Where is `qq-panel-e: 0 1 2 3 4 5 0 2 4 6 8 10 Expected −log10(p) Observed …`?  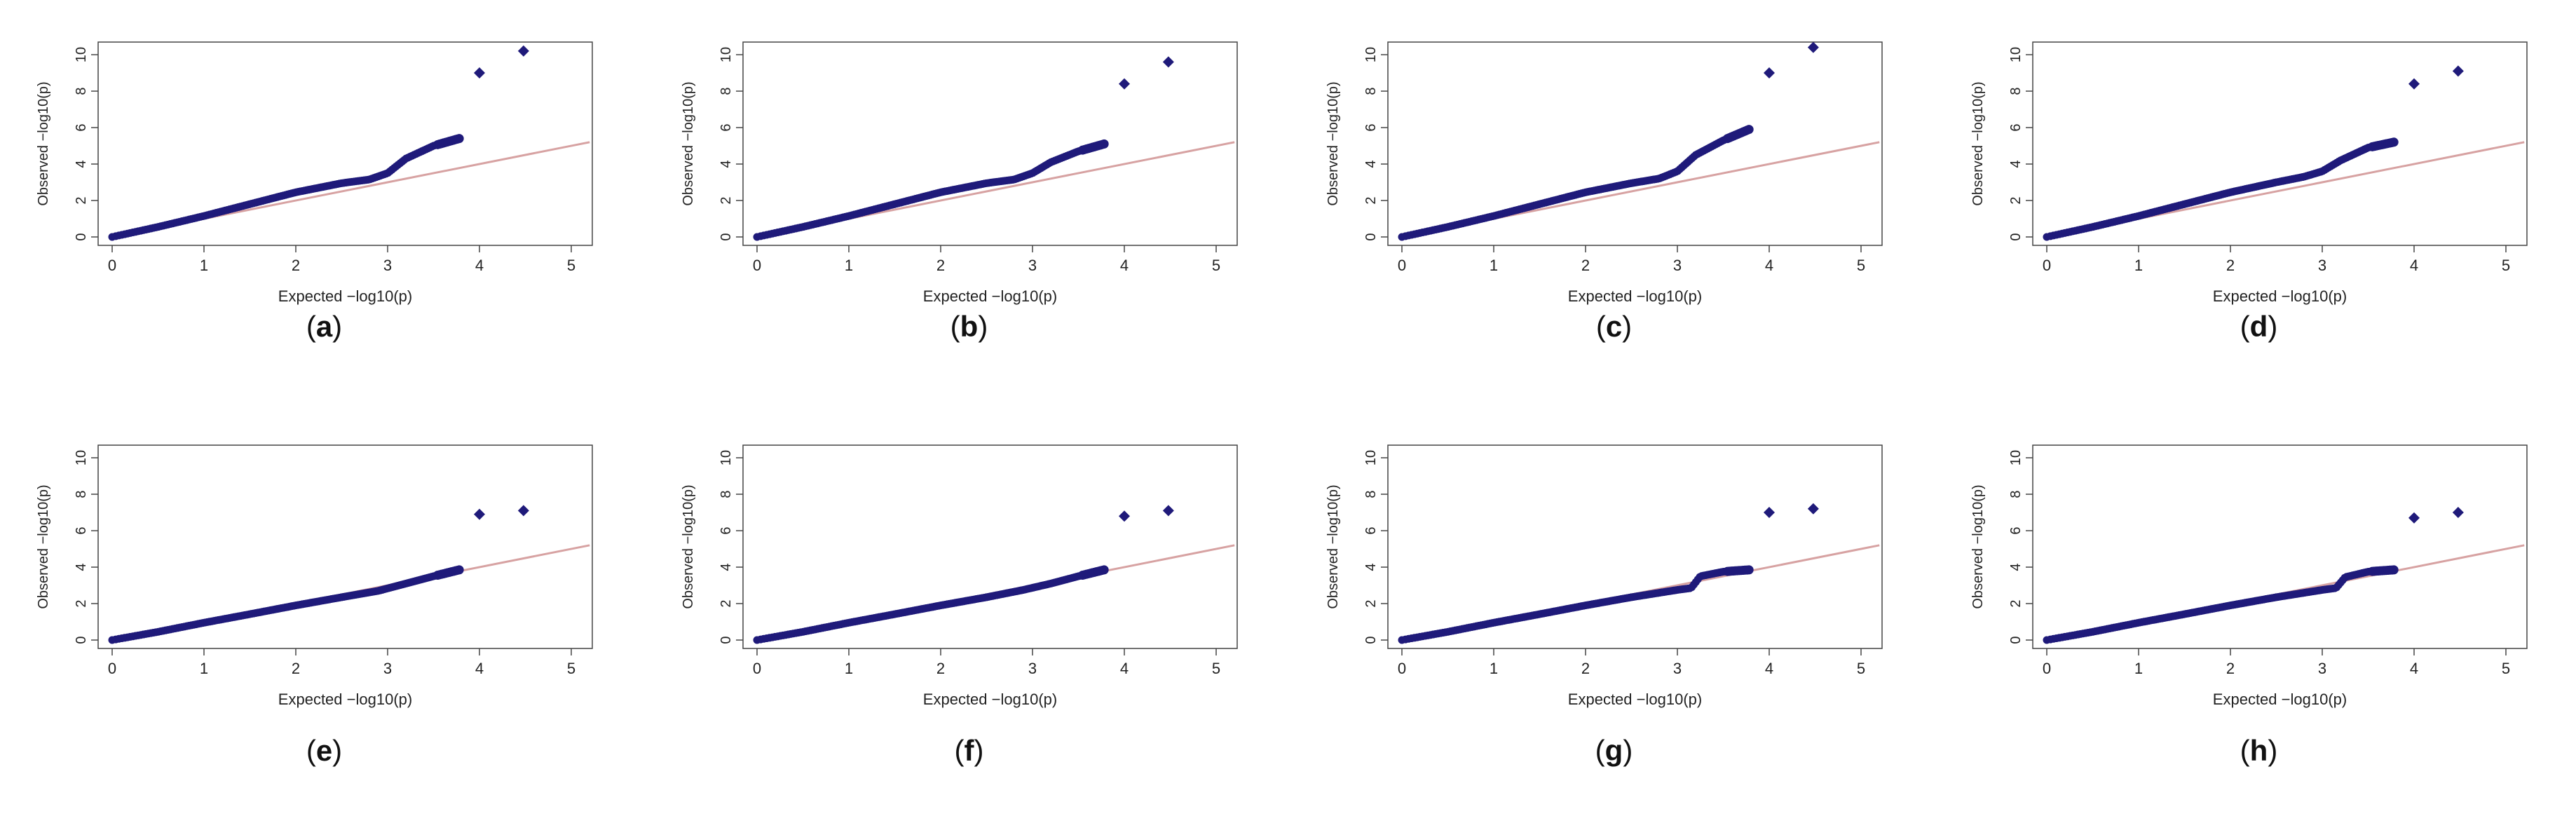 qq-panel-e: 0 1 2 3 4 5 0 2 4 6 8 10 Expected −log10(p) Observed … is located at coordinates (314, 605).